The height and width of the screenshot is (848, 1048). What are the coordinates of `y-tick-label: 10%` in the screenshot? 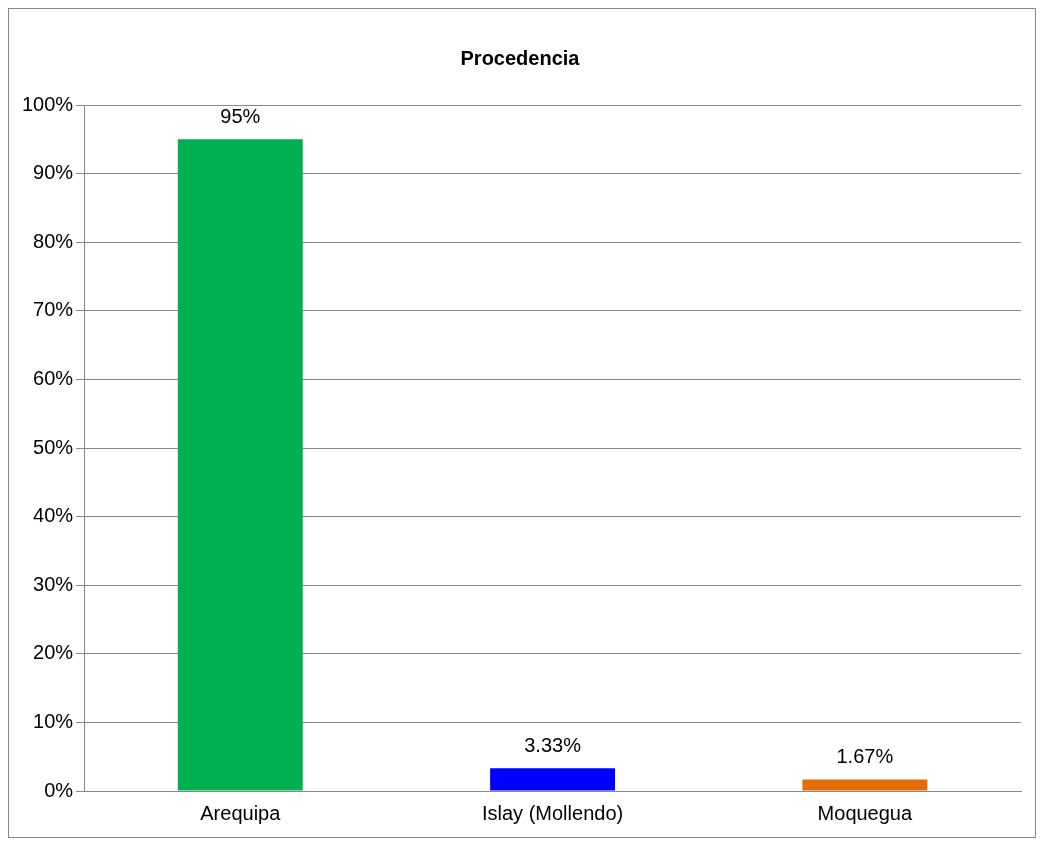 It's located at (53, 720).